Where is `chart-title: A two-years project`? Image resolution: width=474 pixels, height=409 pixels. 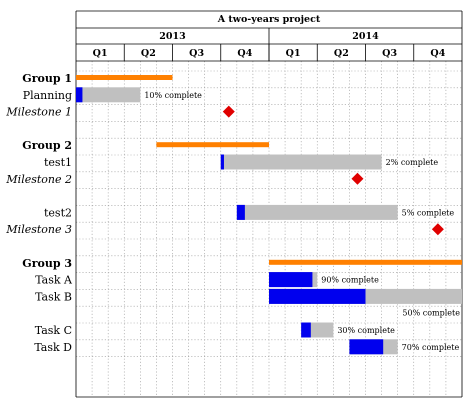
chart-title: A two-years project is located at coordinates (269, 19).